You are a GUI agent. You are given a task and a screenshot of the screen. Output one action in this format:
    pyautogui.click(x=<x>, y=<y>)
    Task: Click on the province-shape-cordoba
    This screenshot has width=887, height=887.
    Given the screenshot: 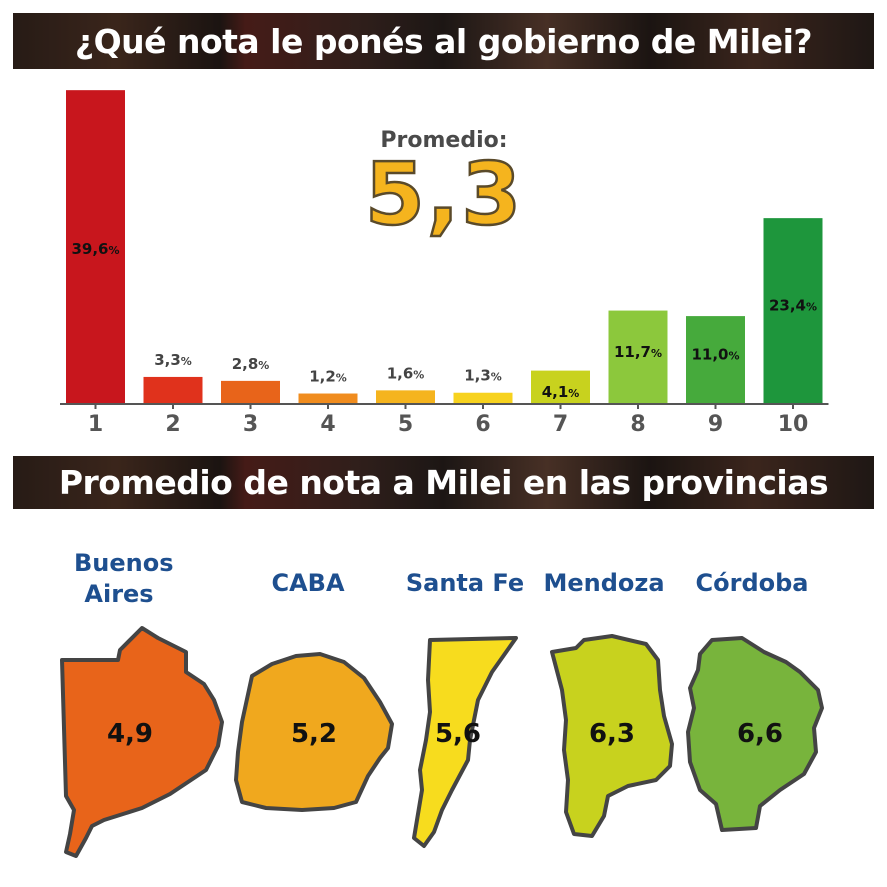 What is the action you would take?
    pyautogui.click(x=755, y=734)
    